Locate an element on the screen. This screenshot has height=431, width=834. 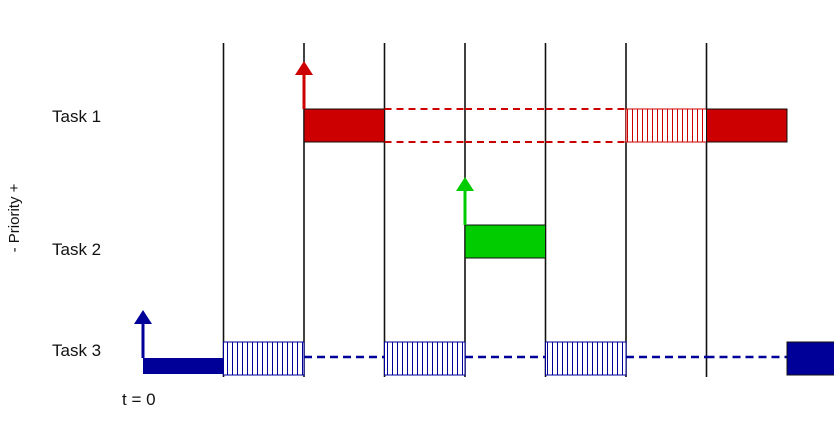
task2-release-arrowhead is located at coordinates (465, 184).